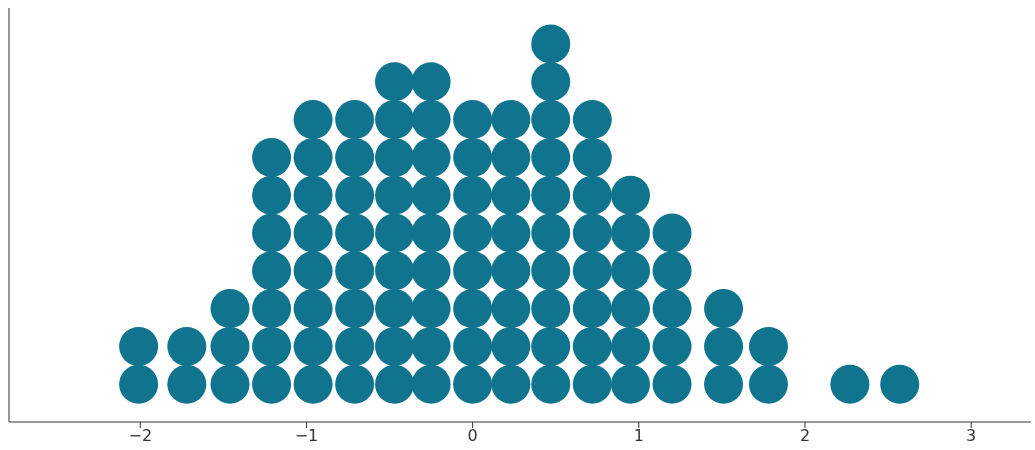 The width and height of the screenshot is (1035, 450). What do you see at coordinates (638, 436) in the screenshot?
I see `x-tick-label: 1` at bounding box center [638, 436].